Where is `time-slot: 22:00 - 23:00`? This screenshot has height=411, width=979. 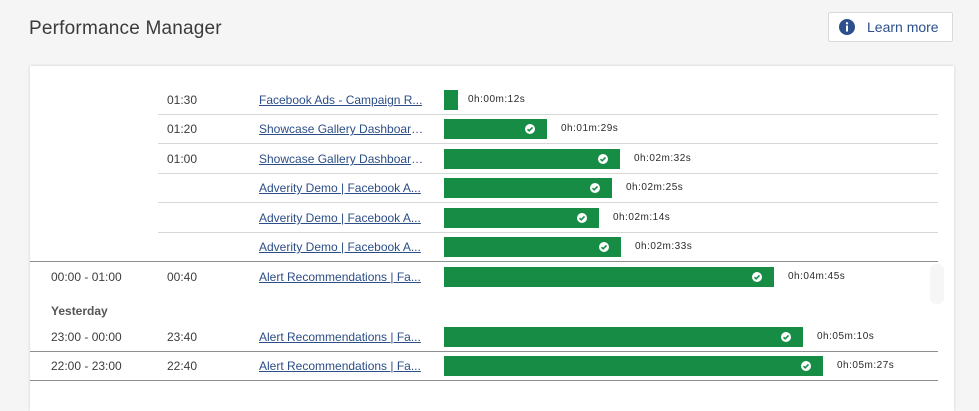
time-slot: 22:00 - 23:00 is located at coordinates (86, 366).